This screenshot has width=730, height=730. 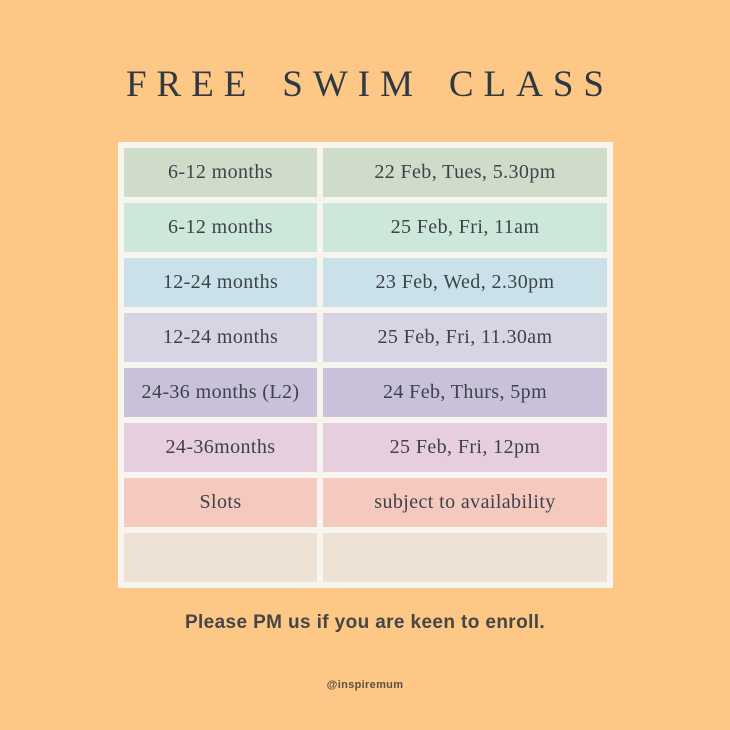 What do you see at coordinates (465, 557) in the screenshot?
I see `schedule-cell` at bounding box center [465, 557].